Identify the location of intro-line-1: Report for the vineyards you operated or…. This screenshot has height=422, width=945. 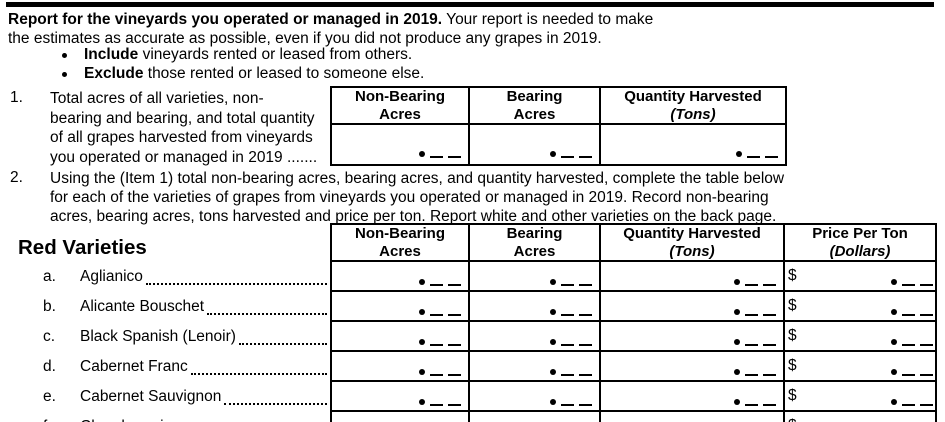
(330, 19).